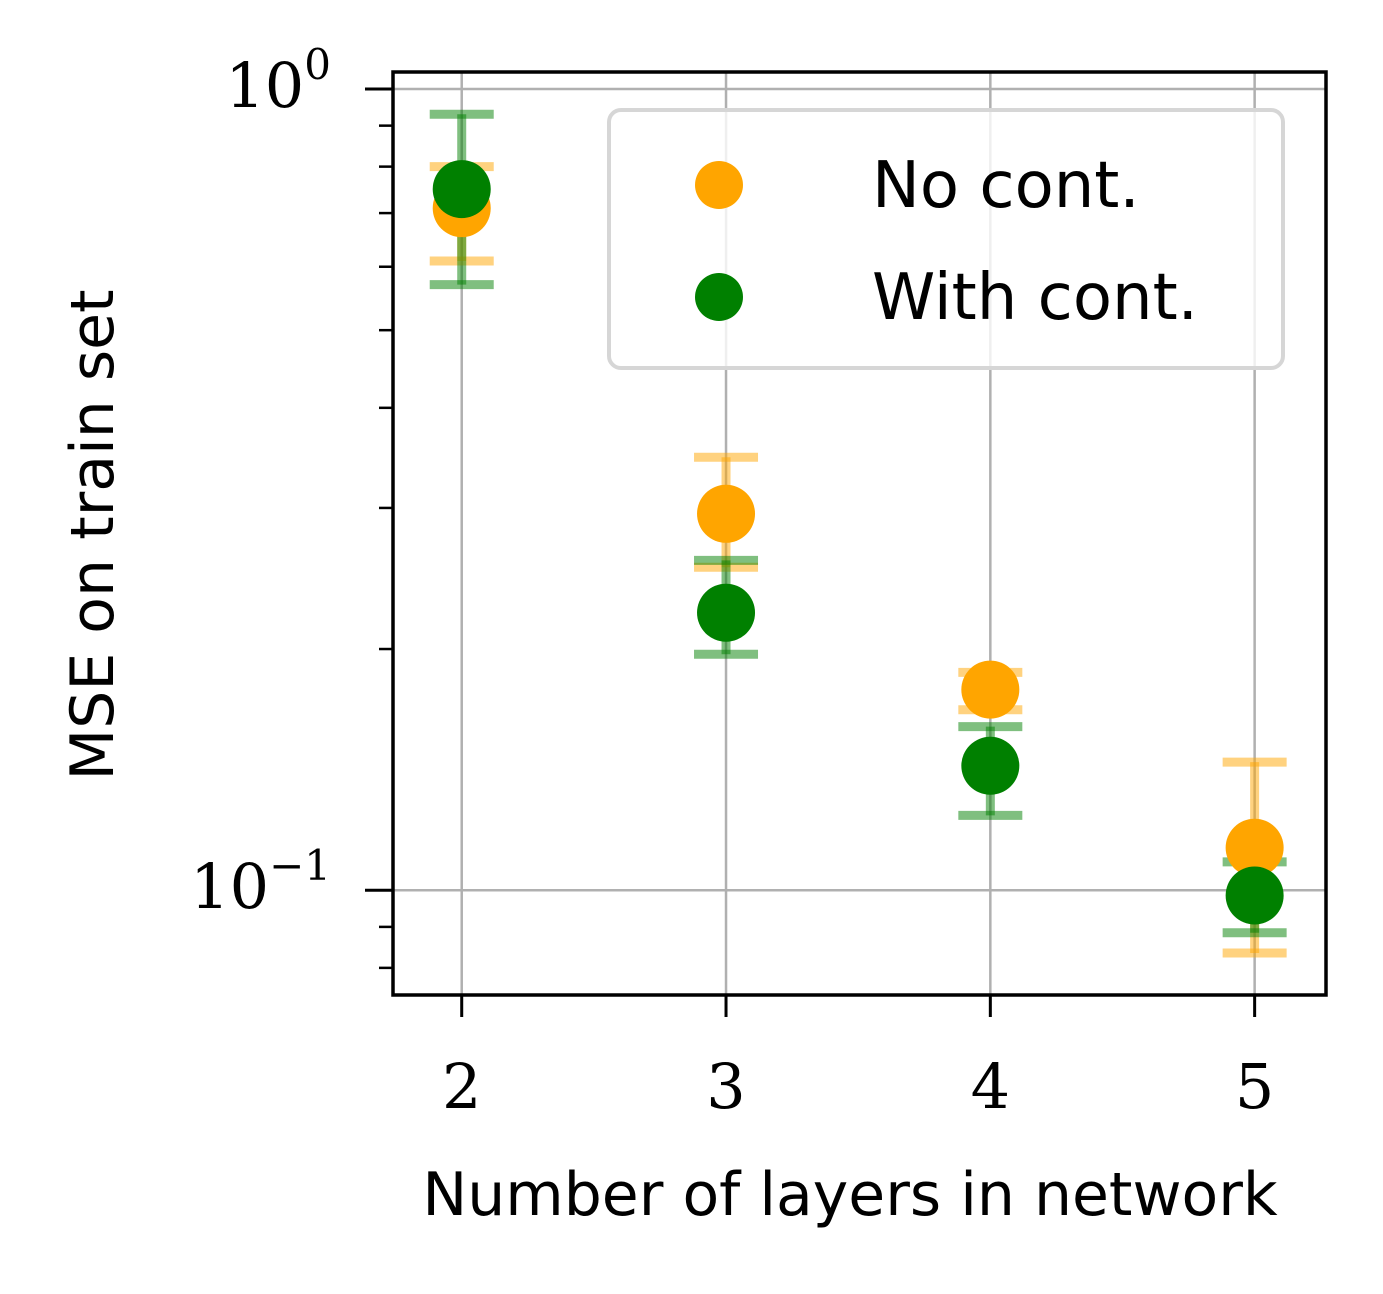  What do you see at coordinates (93, 534) in the screenshot?
I see `y-axis-label: MSE on train set` at bounding box center [93, 534].